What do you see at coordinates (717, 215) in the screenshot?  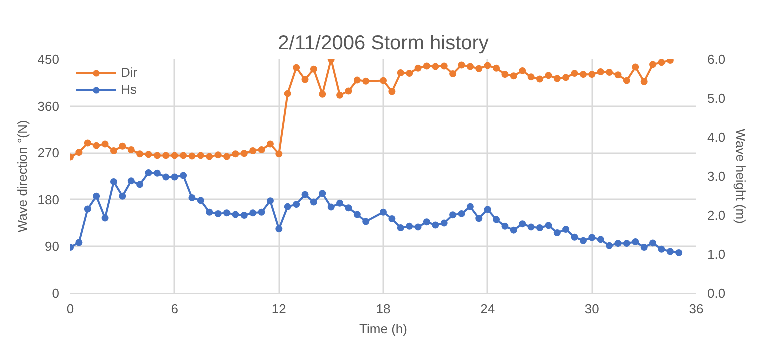 I see `y2-tick-label: 2.0` at bounding box center [717, 215].